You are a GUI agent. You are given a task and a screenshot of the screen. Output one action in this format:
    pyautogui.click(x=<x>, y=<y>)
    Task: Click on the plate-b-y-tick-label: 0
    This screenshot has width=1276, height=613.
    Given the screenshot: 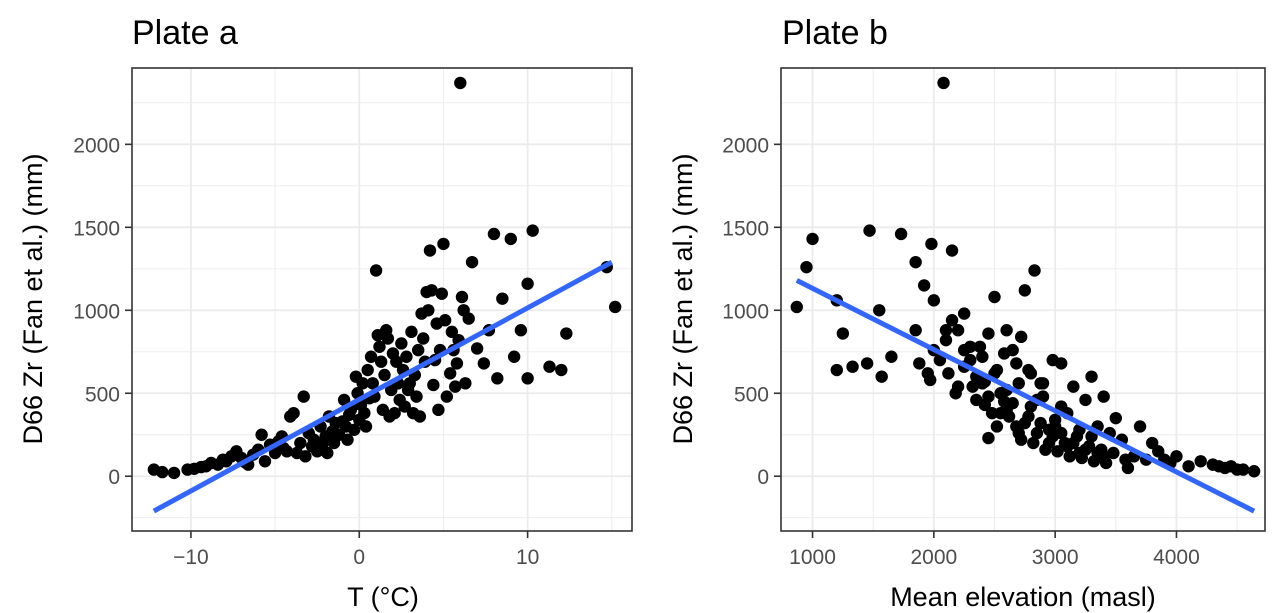 What is the action you would take?
    pyautogui.click(x=763, y=477)
    